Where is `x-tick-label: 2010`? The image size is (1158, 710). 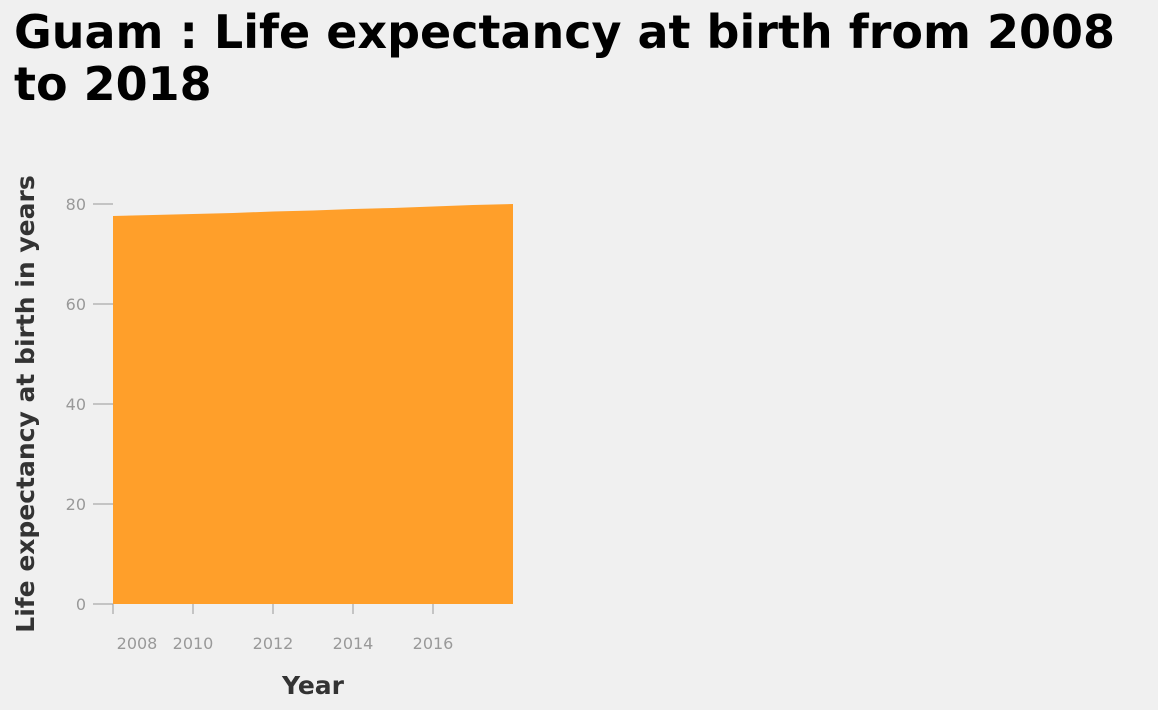
x-tick-label: 2010 is located at coordinates (193, 643).